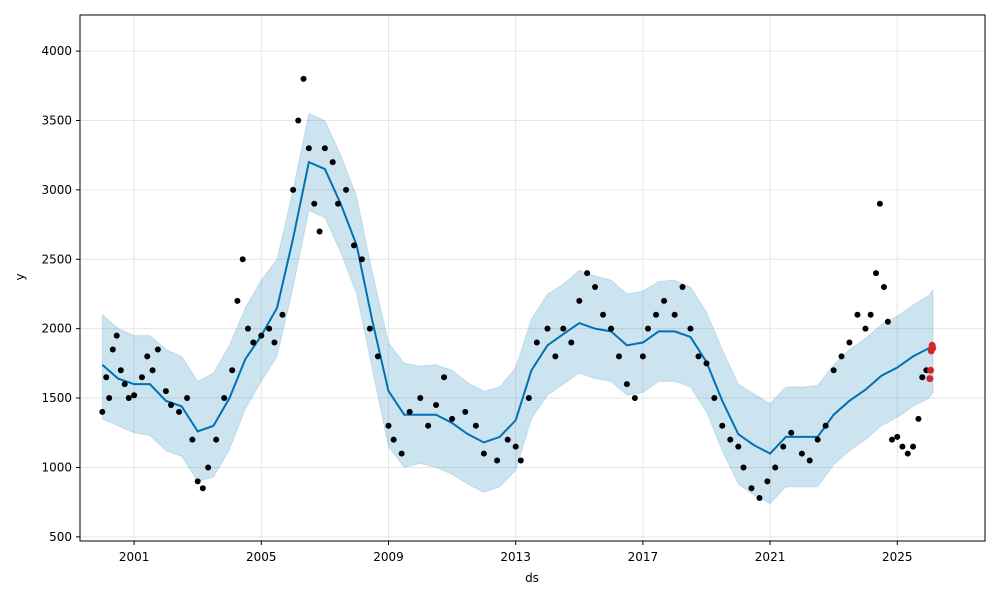  Describe the element at coordinates (930, 379) in the screenshot. I see `future-point` at that location.